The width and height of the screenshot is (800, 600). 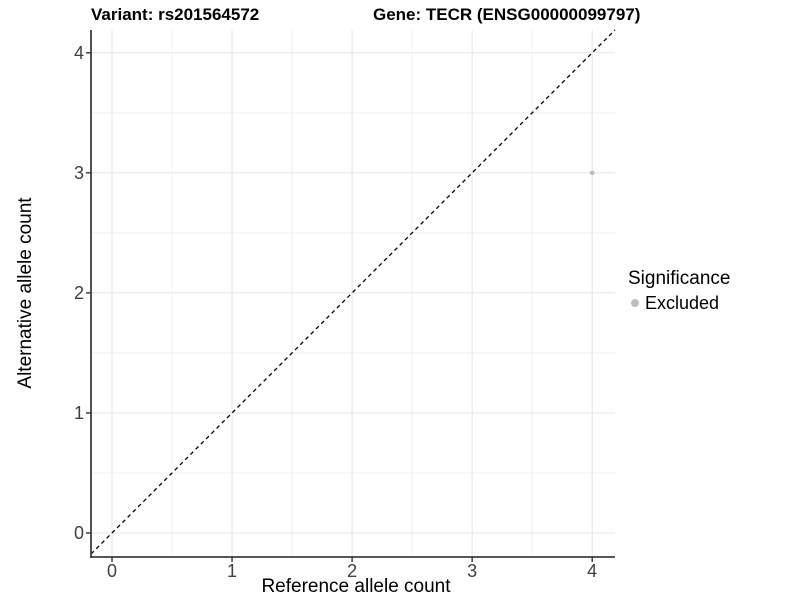 What do you see at coordinates (679, 290) in the screenshot?
I see `legend: Significance Excluded` at bounding box center [679, 290].